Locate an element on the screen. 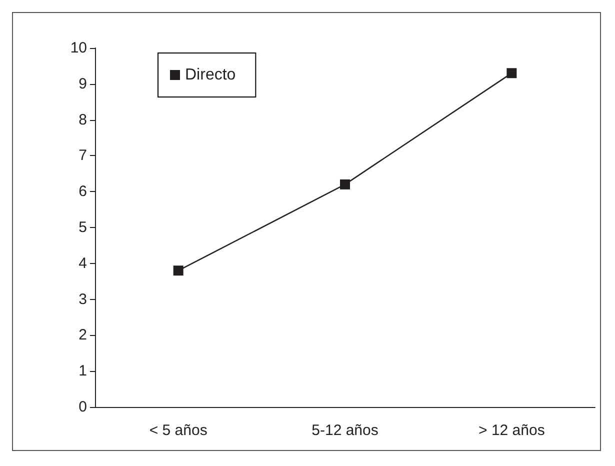  x-tick-label: > 12 años is located at coordinates (511, 430).